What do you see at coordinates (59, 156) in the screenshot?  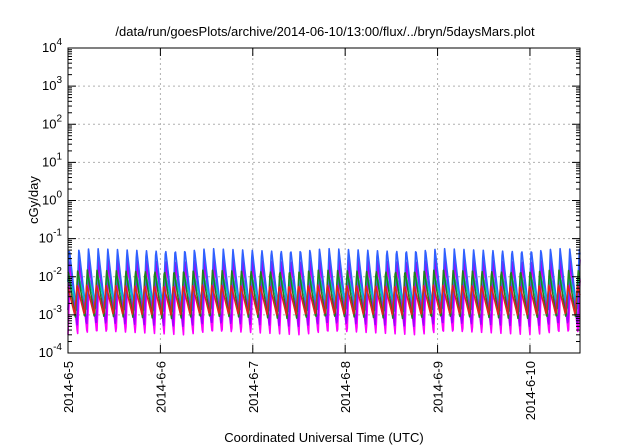 I see `y-tick-exponent: 1` at bounding box center [59, 156].